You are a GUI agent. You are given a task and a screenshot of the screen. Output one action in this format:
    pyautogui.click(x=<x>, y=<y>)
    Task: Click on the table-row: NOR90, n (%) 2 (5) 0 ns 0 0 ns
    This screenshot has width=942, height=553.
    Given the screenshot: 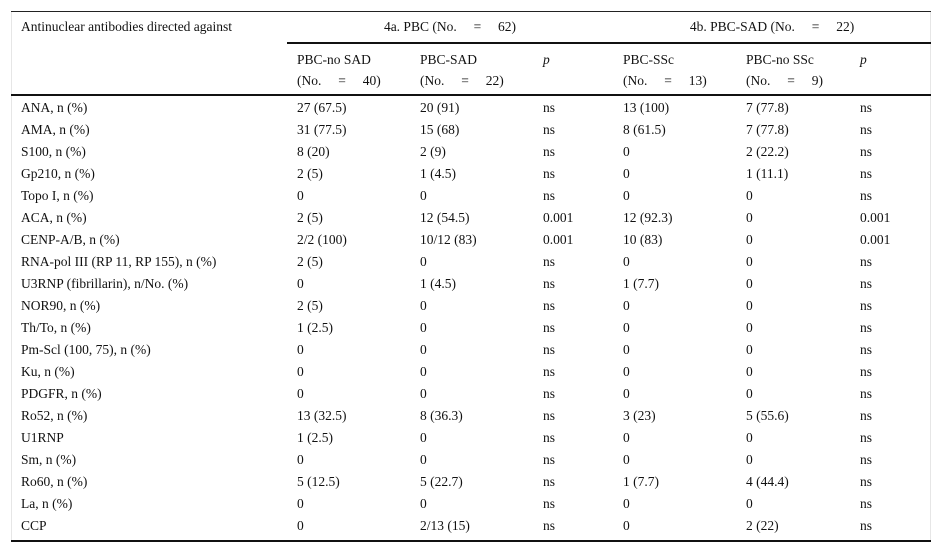 What is the action you would take?
    pyautogui.click(x=471, y=306)
    